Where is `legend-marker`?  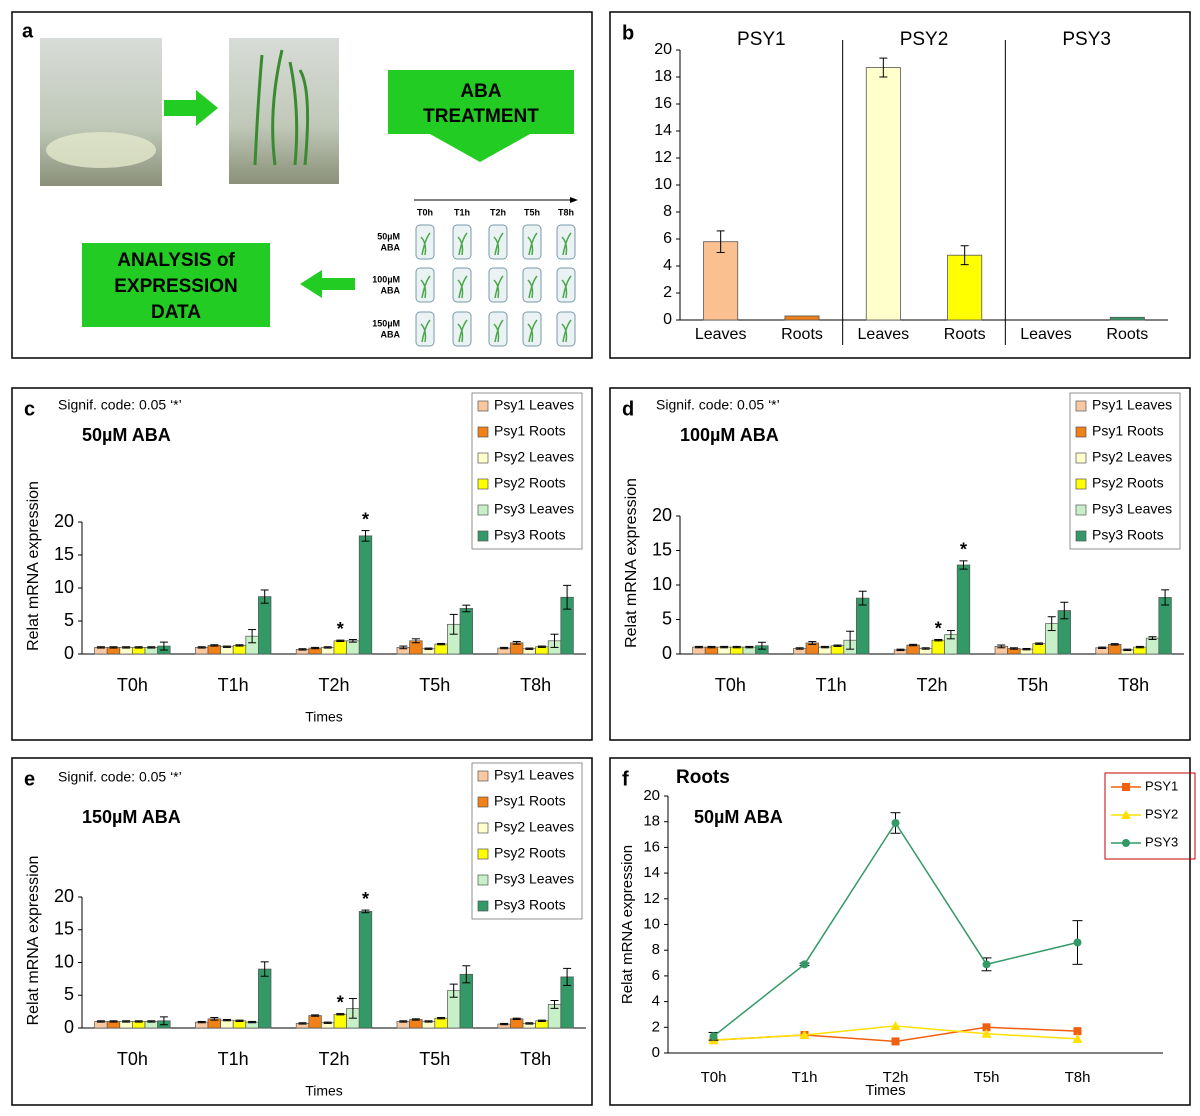 legend-marker is located at coordinates (1126, 787).